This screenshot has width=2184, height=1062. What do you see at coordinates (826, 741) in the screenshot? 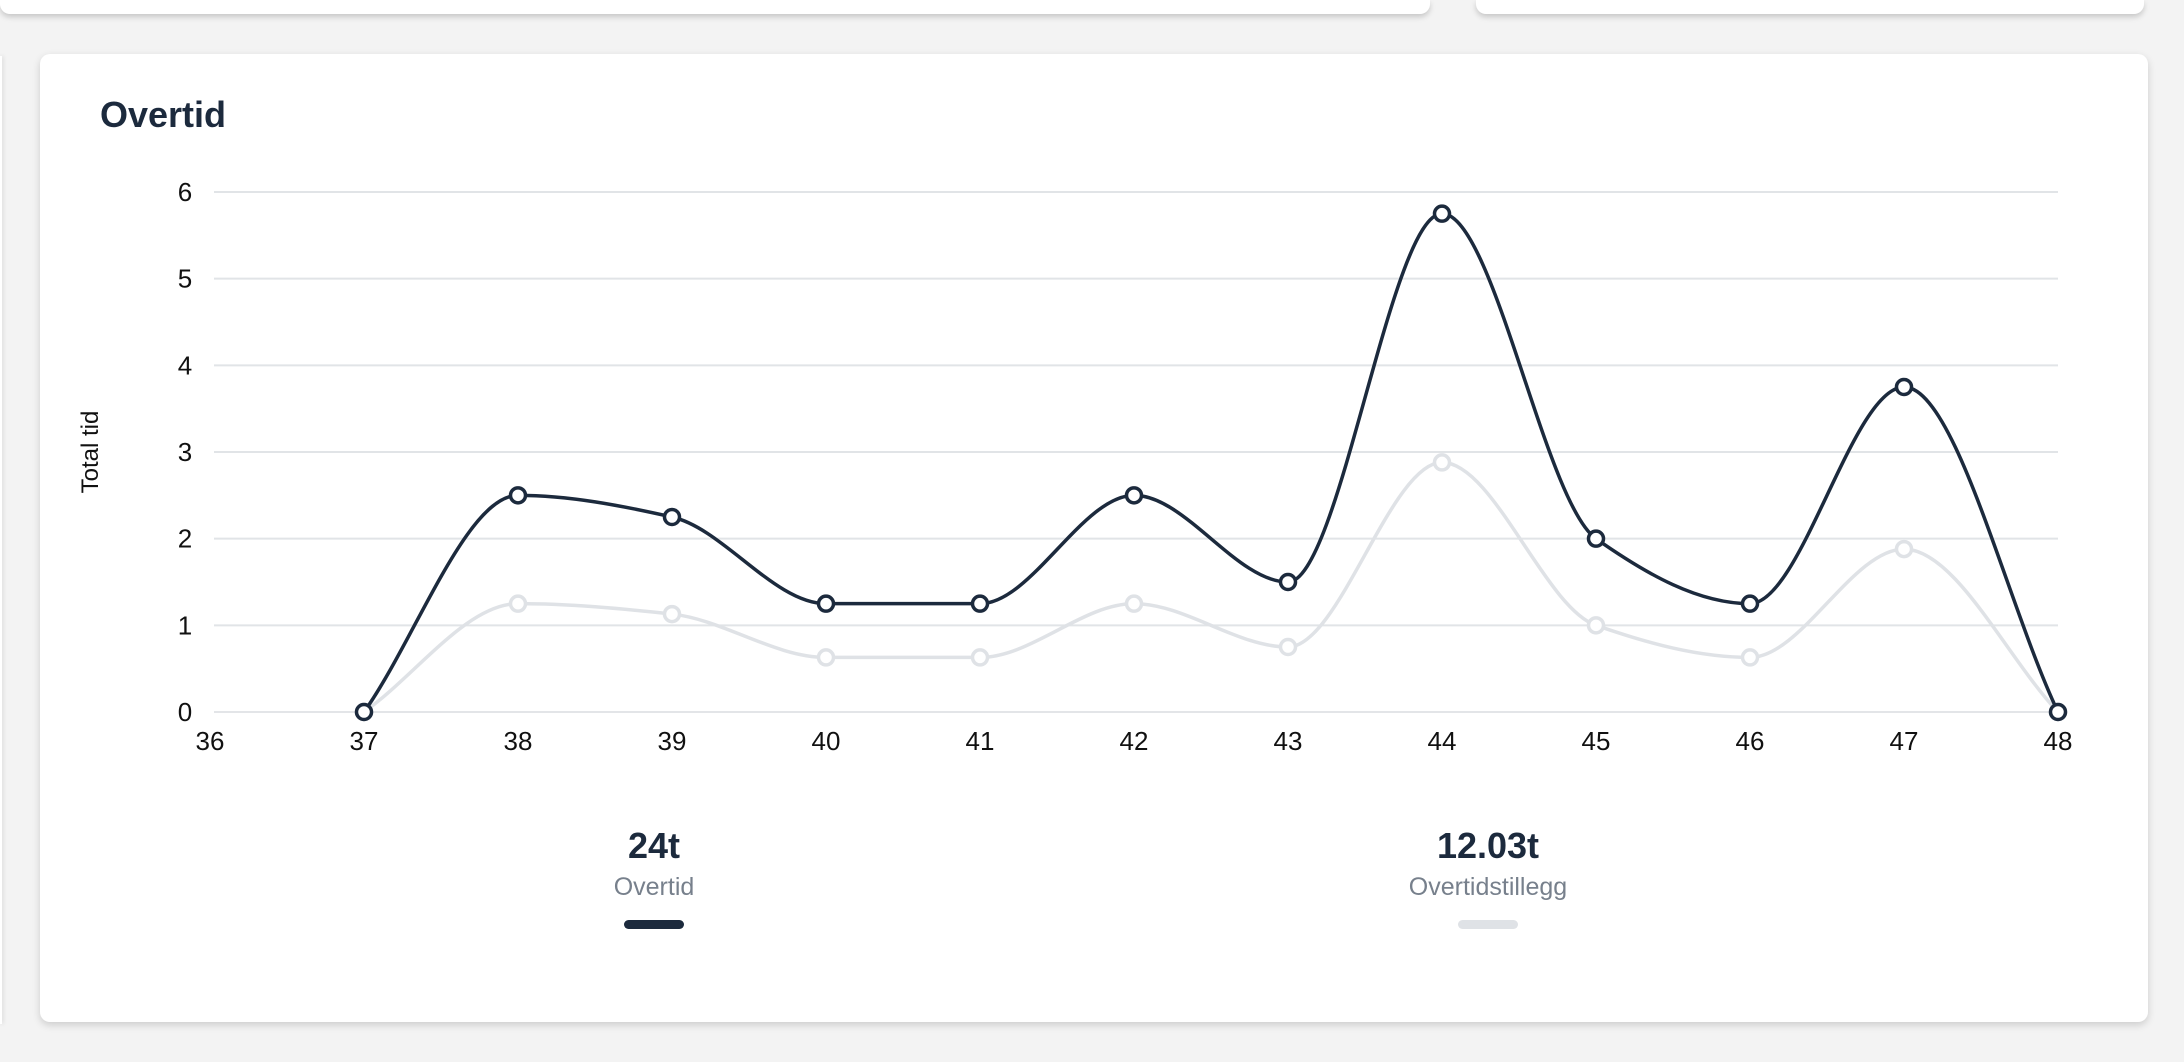
I see `x-tick-label: 40` at bounding box center [826, 741].